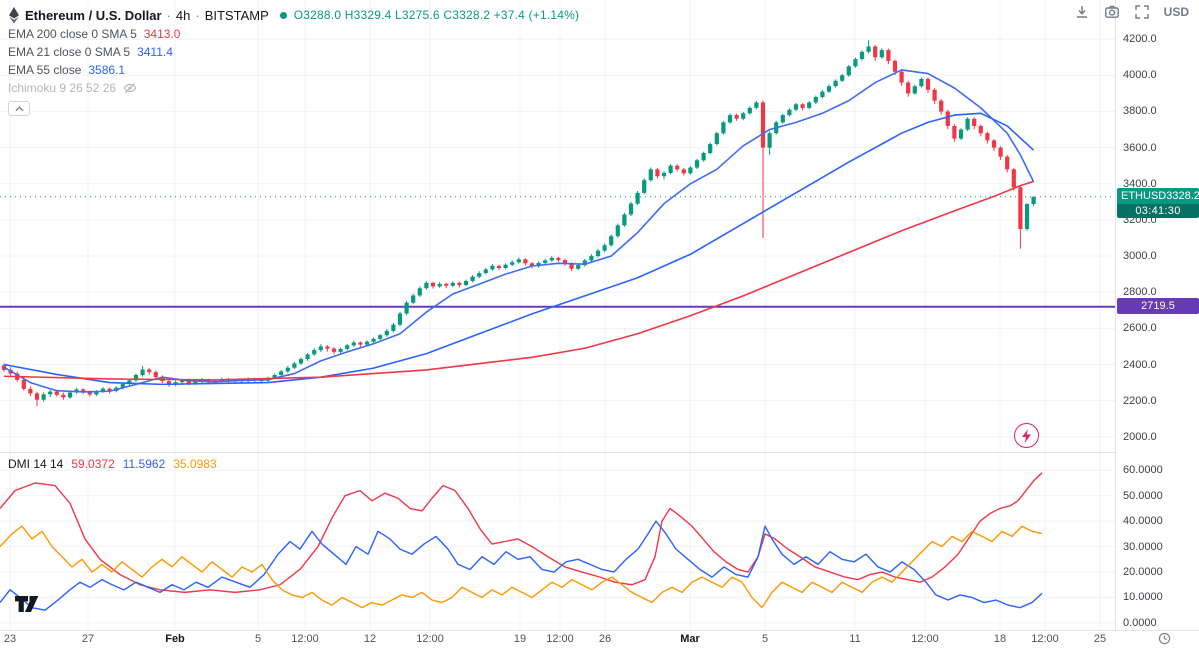 Image resolution: width=1199 pixels, height=650 pixels. Describe the element at coordinates (1143, 521) in the screenshot. I see `price-tick-label: 40.0000` at that location.